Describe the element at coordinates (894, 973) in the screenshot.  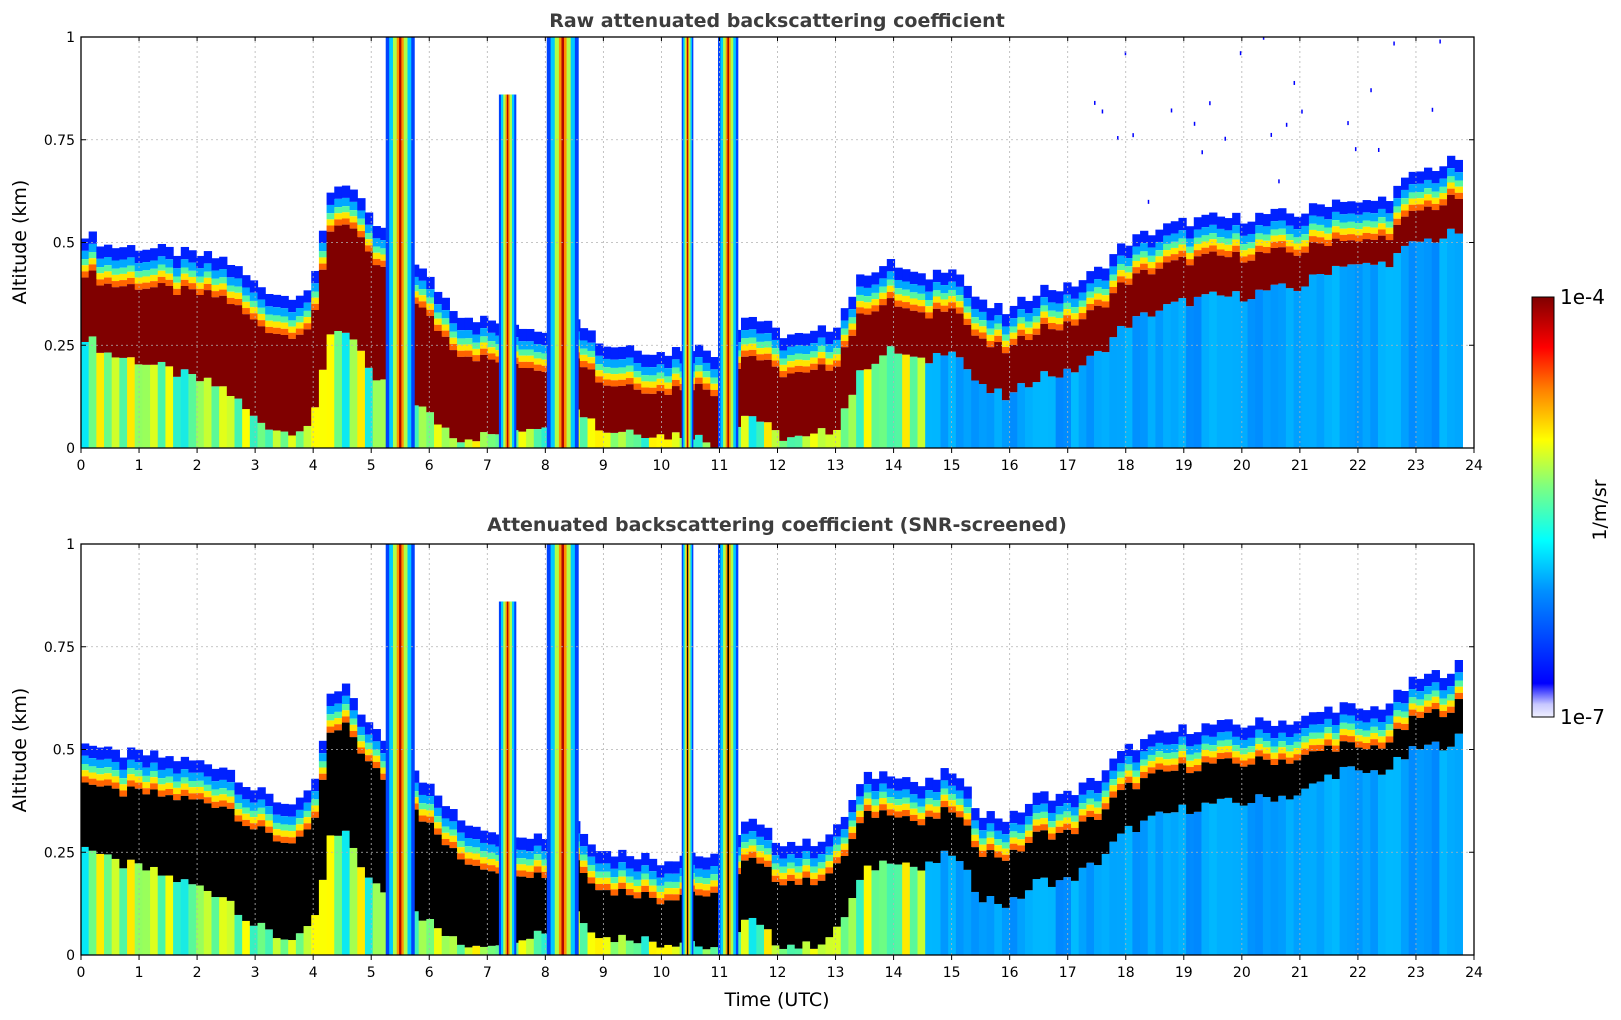
I see `x-tick-label: 14` at that location.